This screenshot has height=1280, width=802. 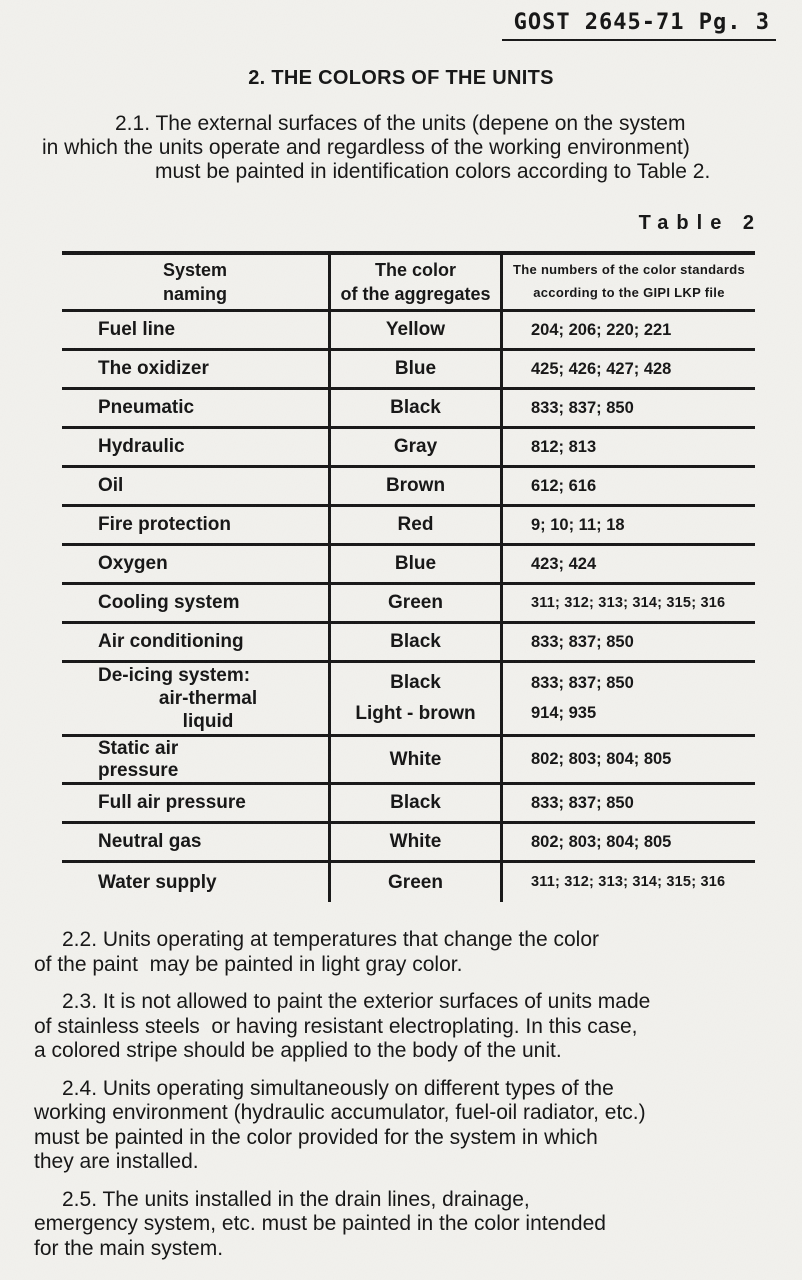 What do you see at coordinates (415, 294) in the screenshot?
I see `header-line: of the aggregates` at bounding box center [415, 294].